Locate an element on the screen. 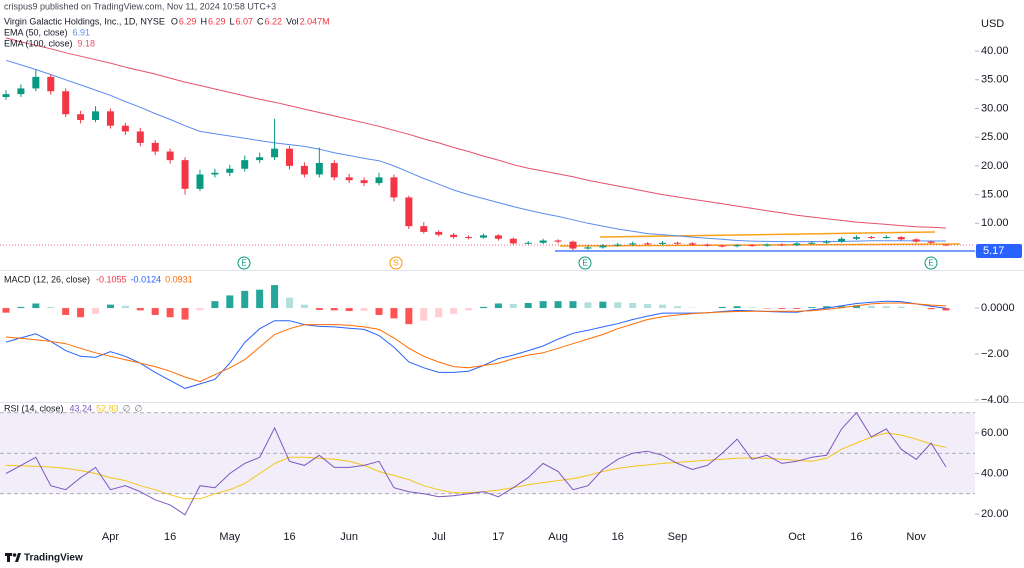  event-label: S is located at coordinates (395, 263).